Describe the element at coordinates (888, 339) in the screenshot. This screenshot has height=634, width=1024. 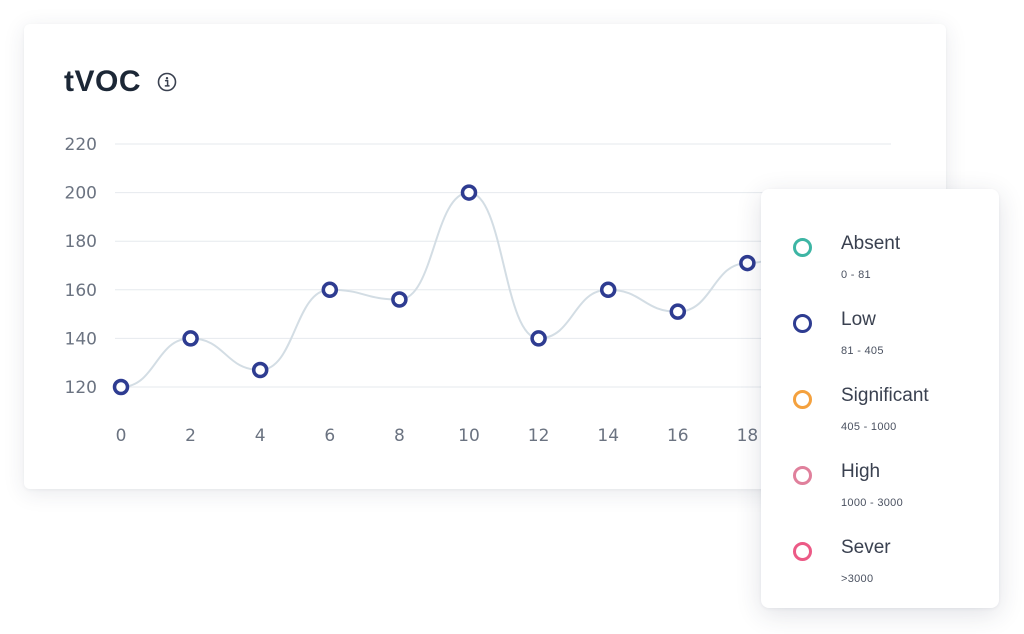
I see `legend-item-low: Low 81 - 405` at that location.